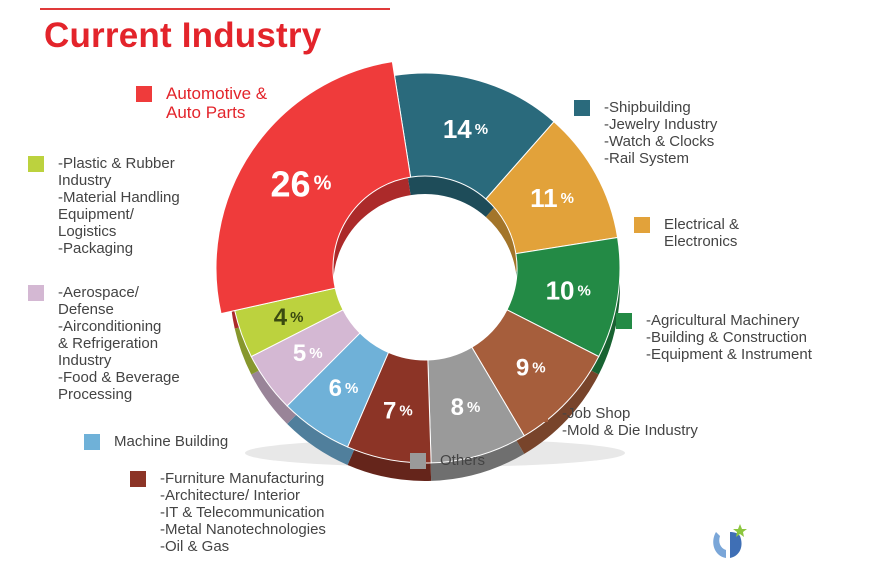  Describe the element at coordinates (119, 377) in the screenshot. I see `legend-line: -Food & Beverage` at that location.